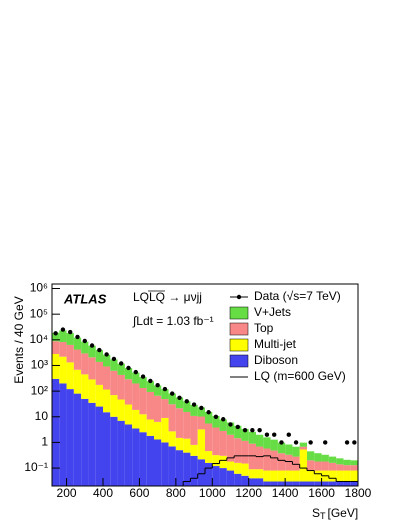 This screenshot has height=527, width=407. What do you see at coordinates (85, 298) in the screenshot?
I see `atlas-label: ATLAS` at bounding box center [85, 298].